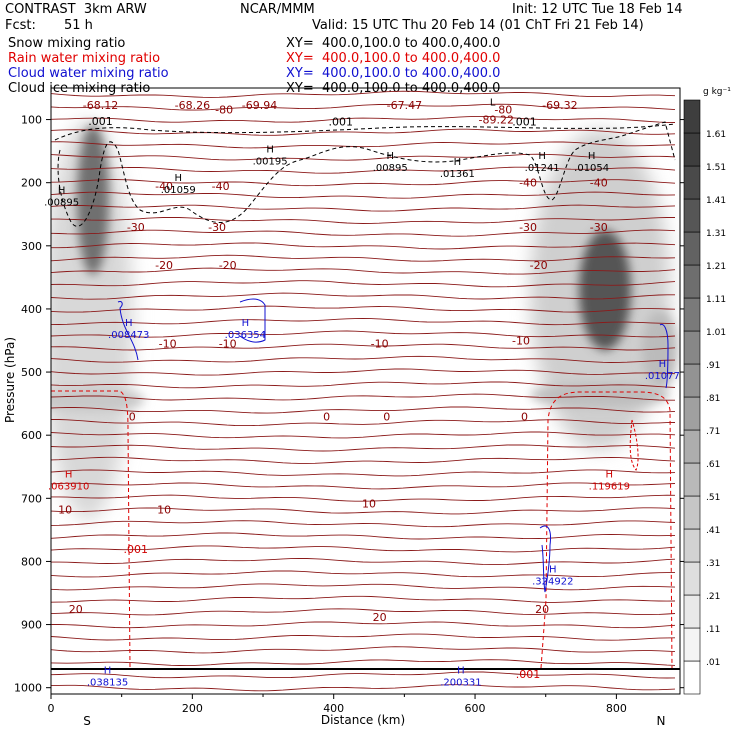 This screenshot has height=740, width=740. Describe the element at coordinates (107, 682) in the screenshot. I see `extremum-value: .038135` at that location.